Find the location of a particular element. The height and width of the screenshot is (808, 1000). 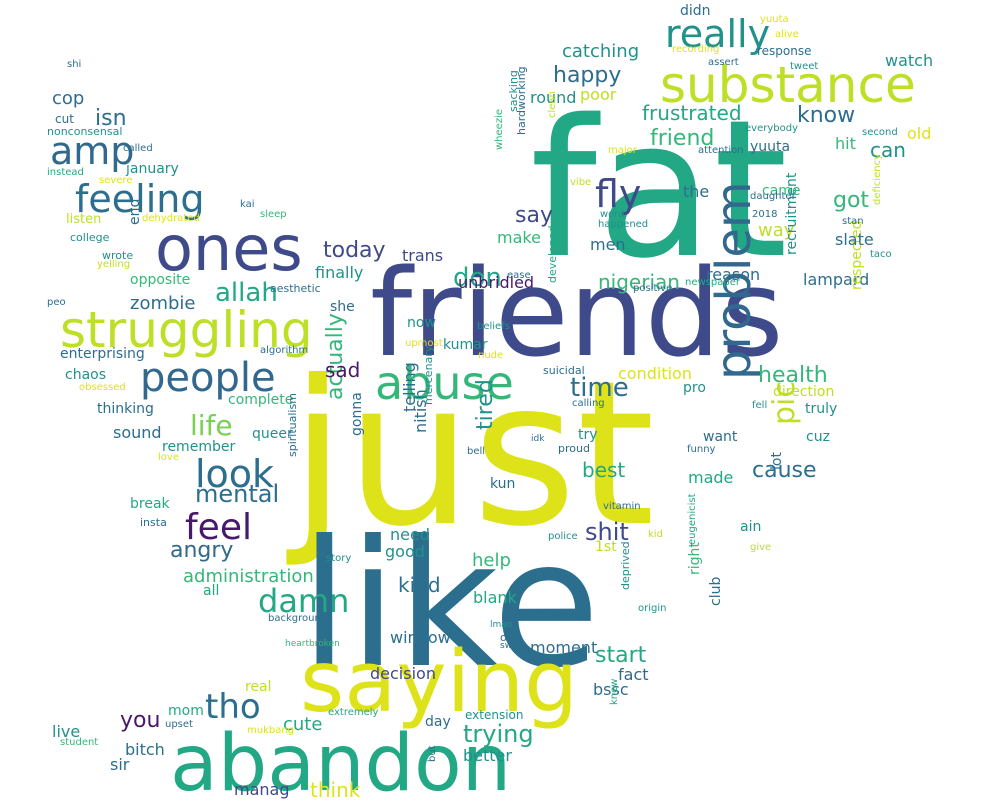

cloud-word: cute is located at coordinates (303, 724).